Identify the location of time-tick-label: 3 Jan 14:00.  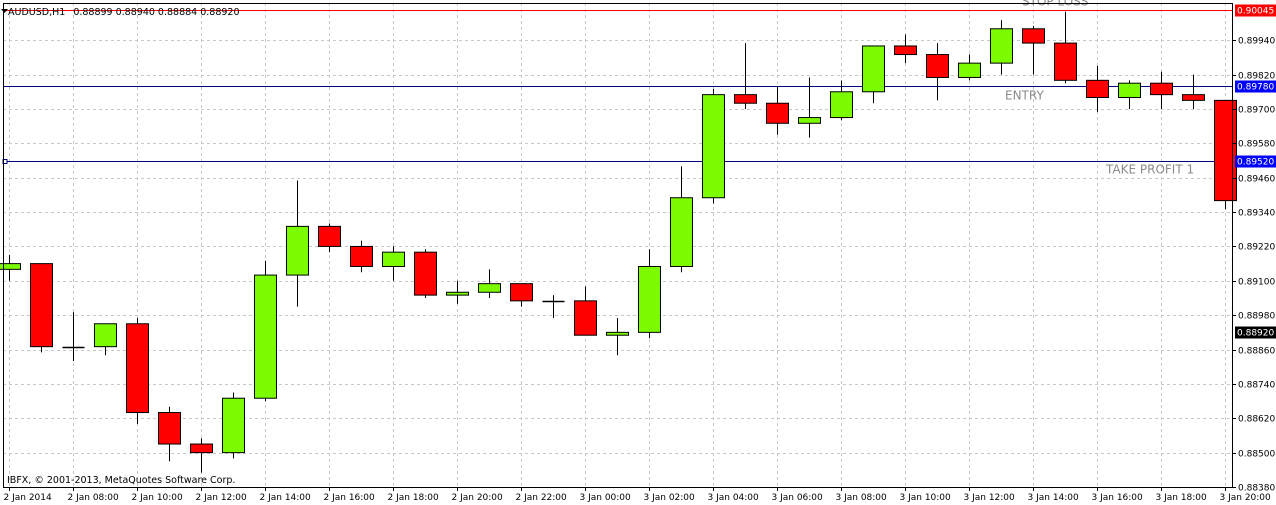
(1054, 498).